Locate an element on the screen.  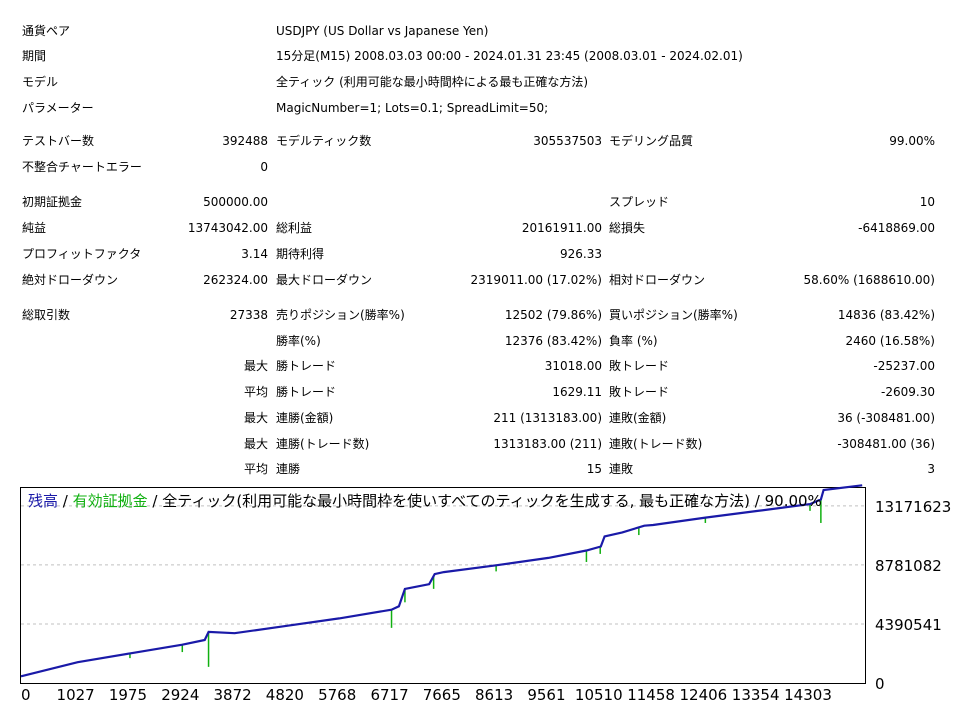
ticks-label: モデルティック数 is located at coordinates (324, 141).